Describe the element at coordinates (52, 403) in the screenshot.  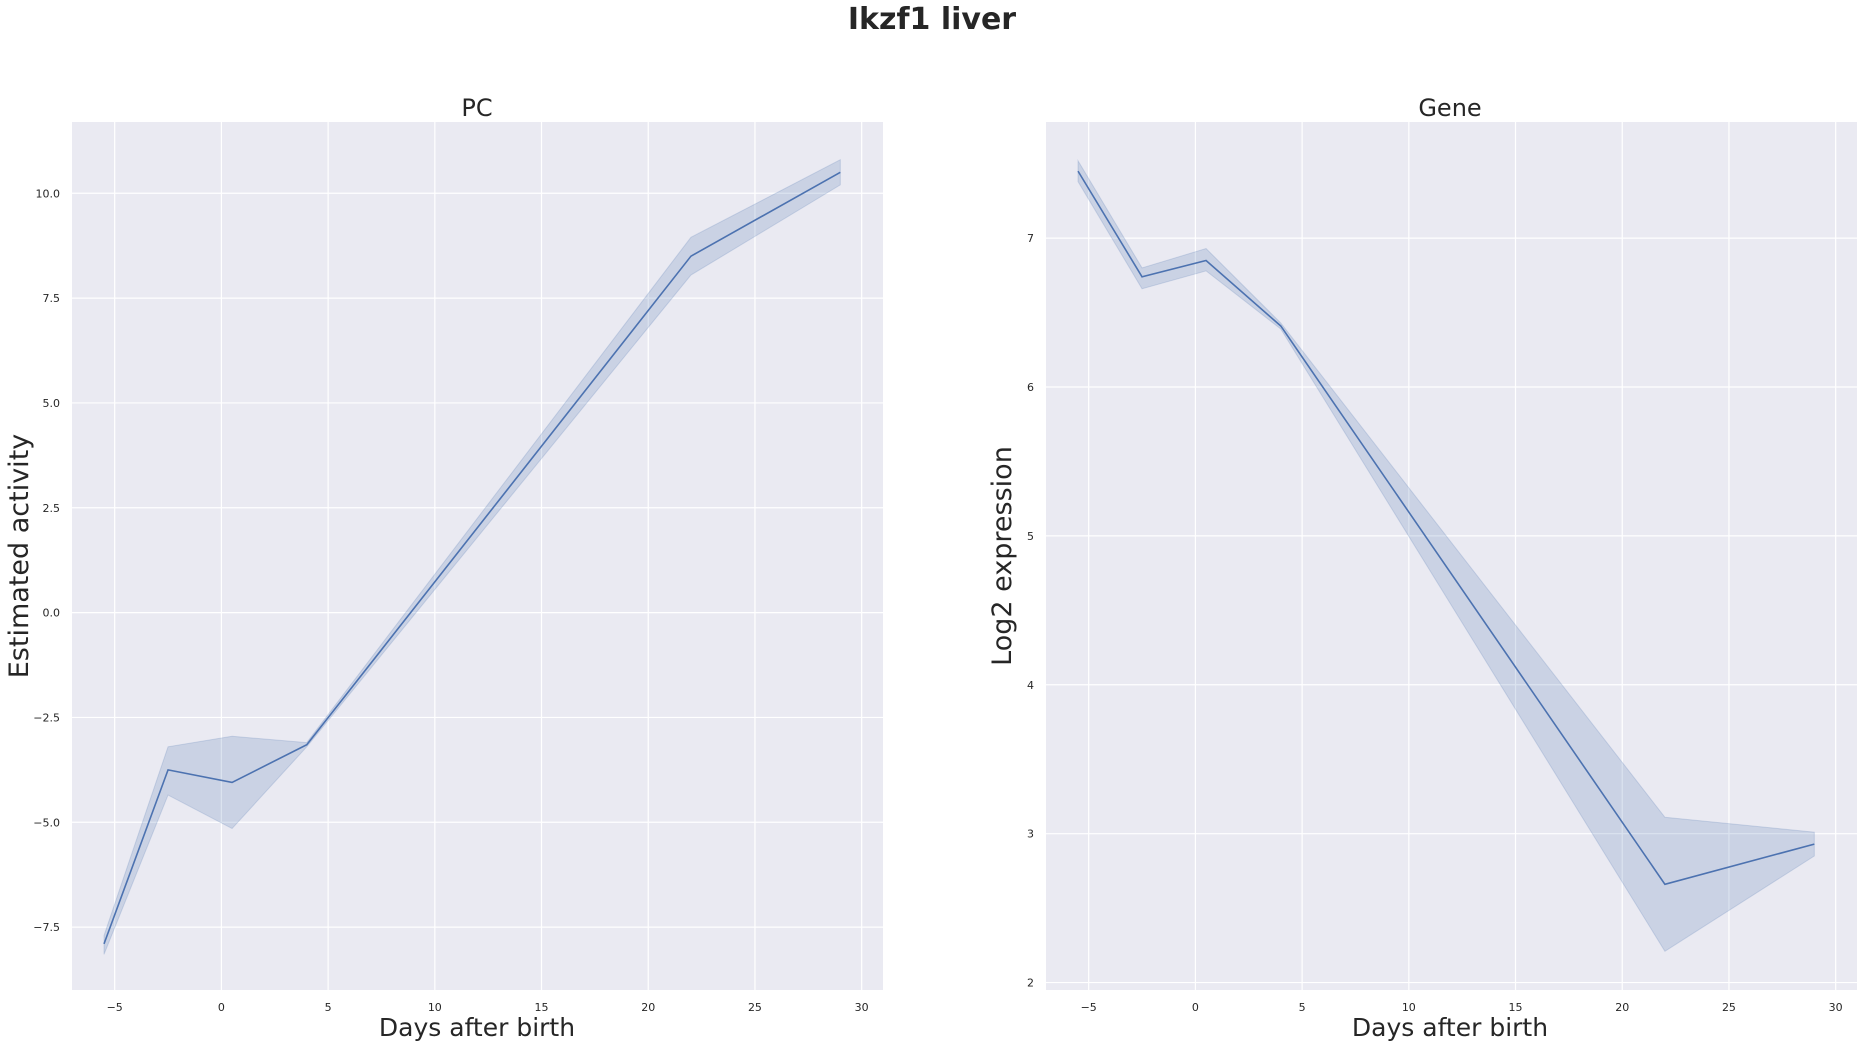
I see `y-tick-label: 5.0` at that location.